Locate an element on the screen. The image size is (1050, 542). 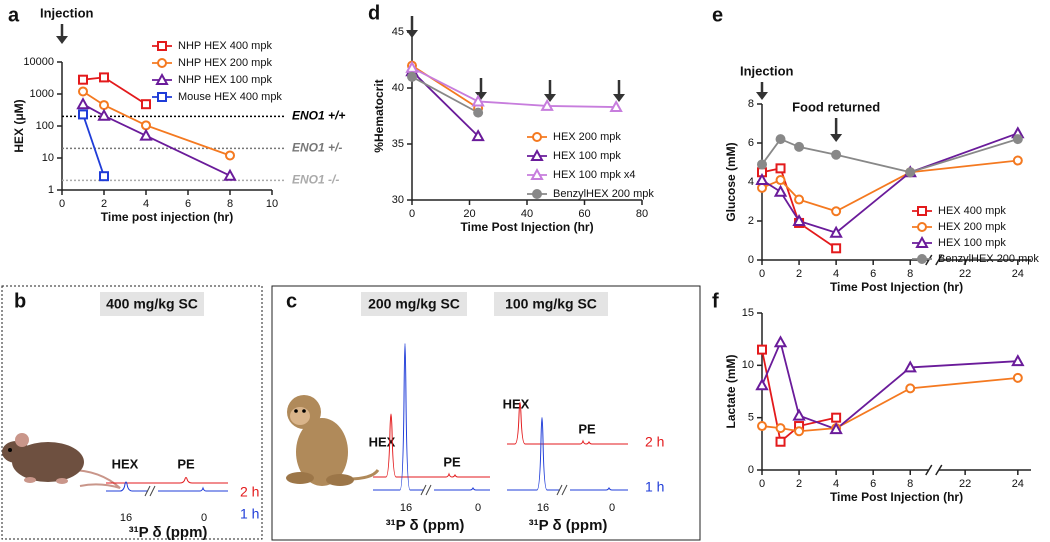
y-tick-label: 5 is located at coordinates (751, 418).